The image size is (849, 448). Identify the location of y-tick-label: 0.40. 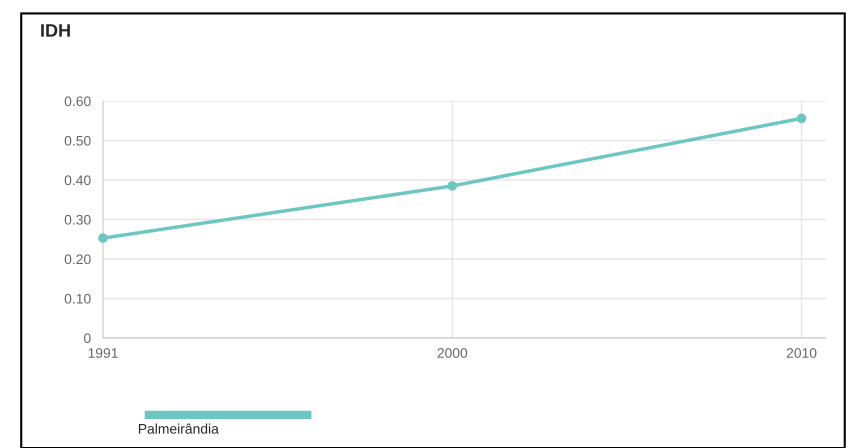
(77, 180).